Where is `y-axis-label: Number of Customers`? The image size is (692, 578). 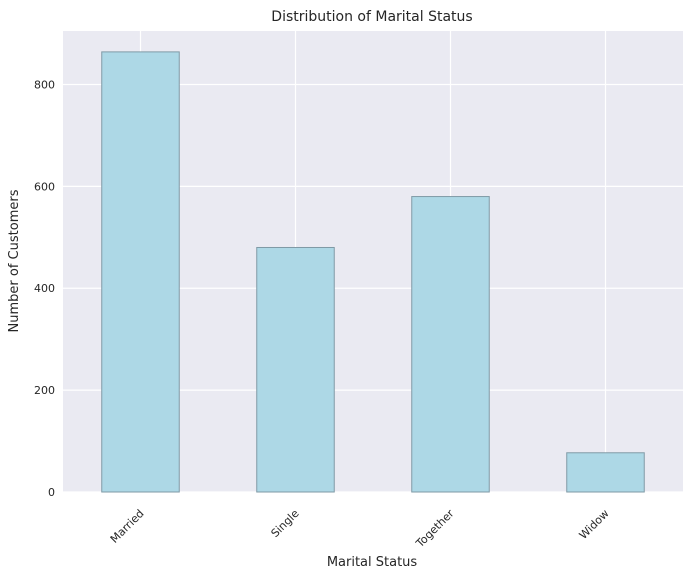 y-axis-label: Number of Customers is located at coordinates (14, 260).